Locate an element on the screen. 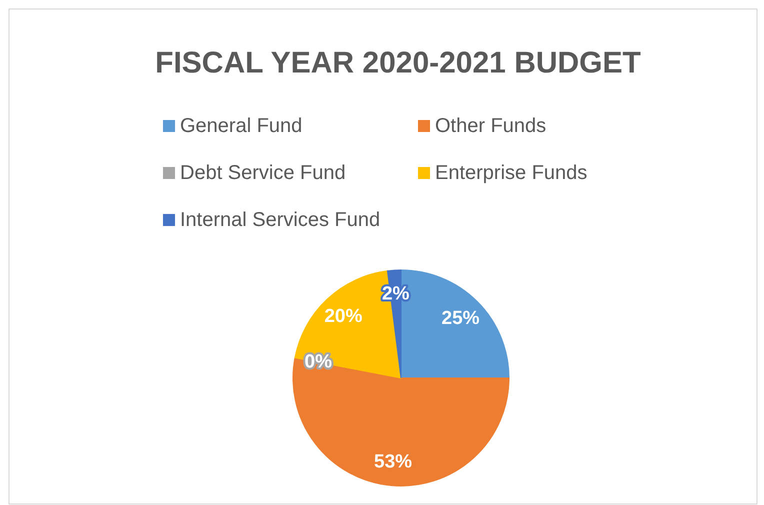 The image size is (764, 505). text: 0% is located at coordinates (318, 362).